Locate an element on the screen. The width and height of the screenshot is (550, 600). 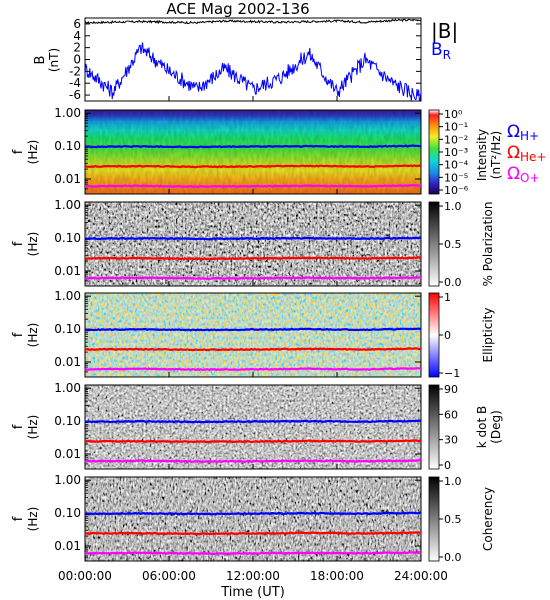
panel-polarization: 1.0 0.5 0.0 % Polarization is located at coordinates (289, 244).